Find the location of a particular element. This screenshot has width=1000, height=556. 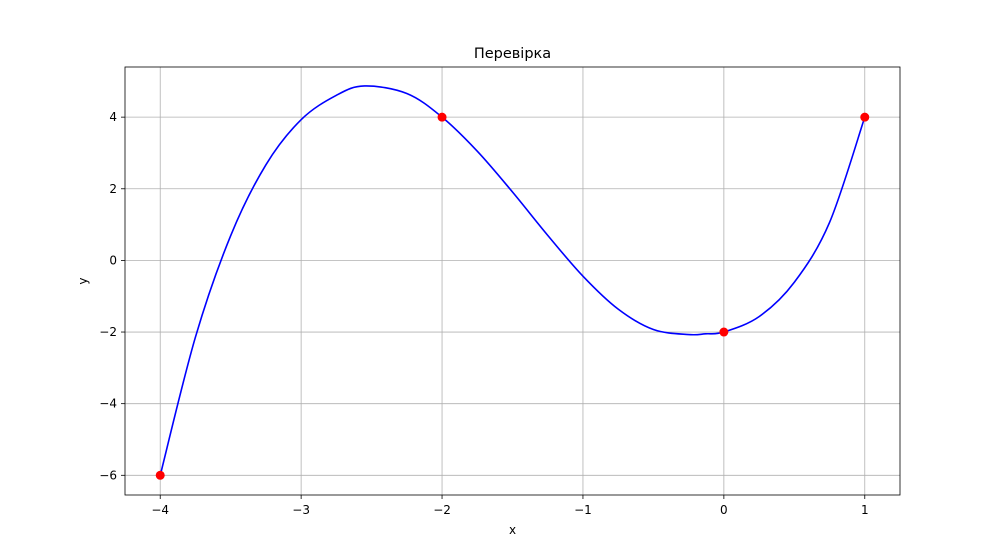

y-tick-label: 0 is located at coordinates (113, 260).